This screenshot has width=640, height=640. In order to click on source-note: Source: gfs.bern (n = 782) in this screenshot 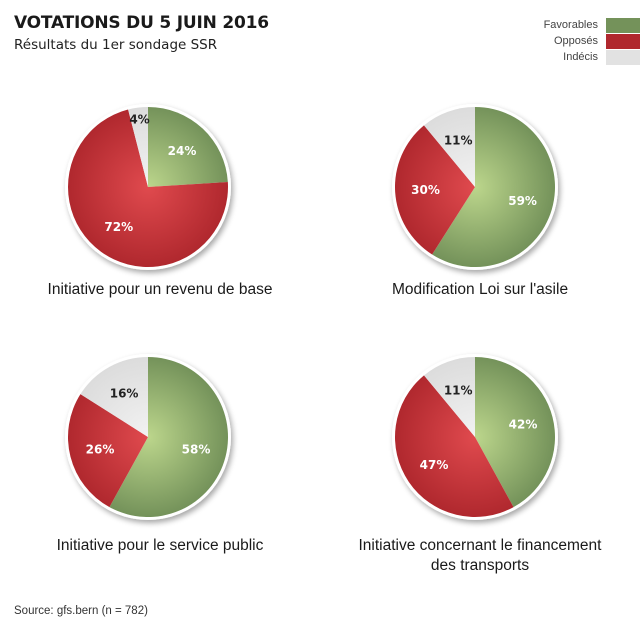, I will do `click(81, 611)`.